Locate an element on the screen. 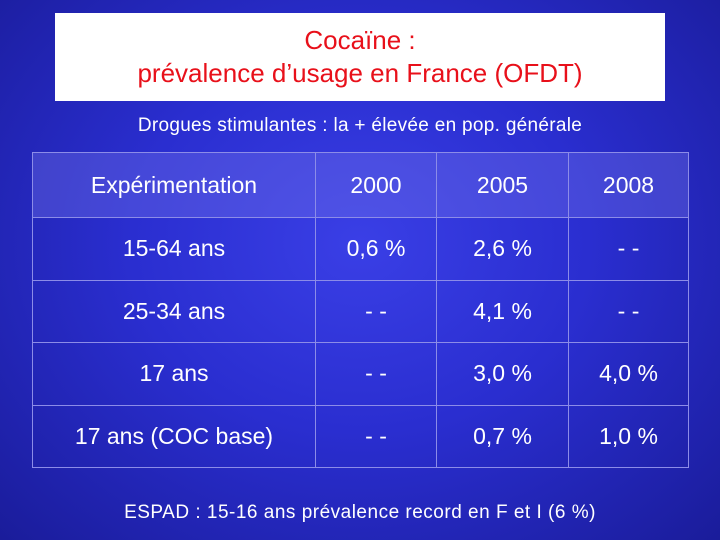 This screenshot has height=540, width=720. row-label: 17 ans is located at coordinates (174, 374).